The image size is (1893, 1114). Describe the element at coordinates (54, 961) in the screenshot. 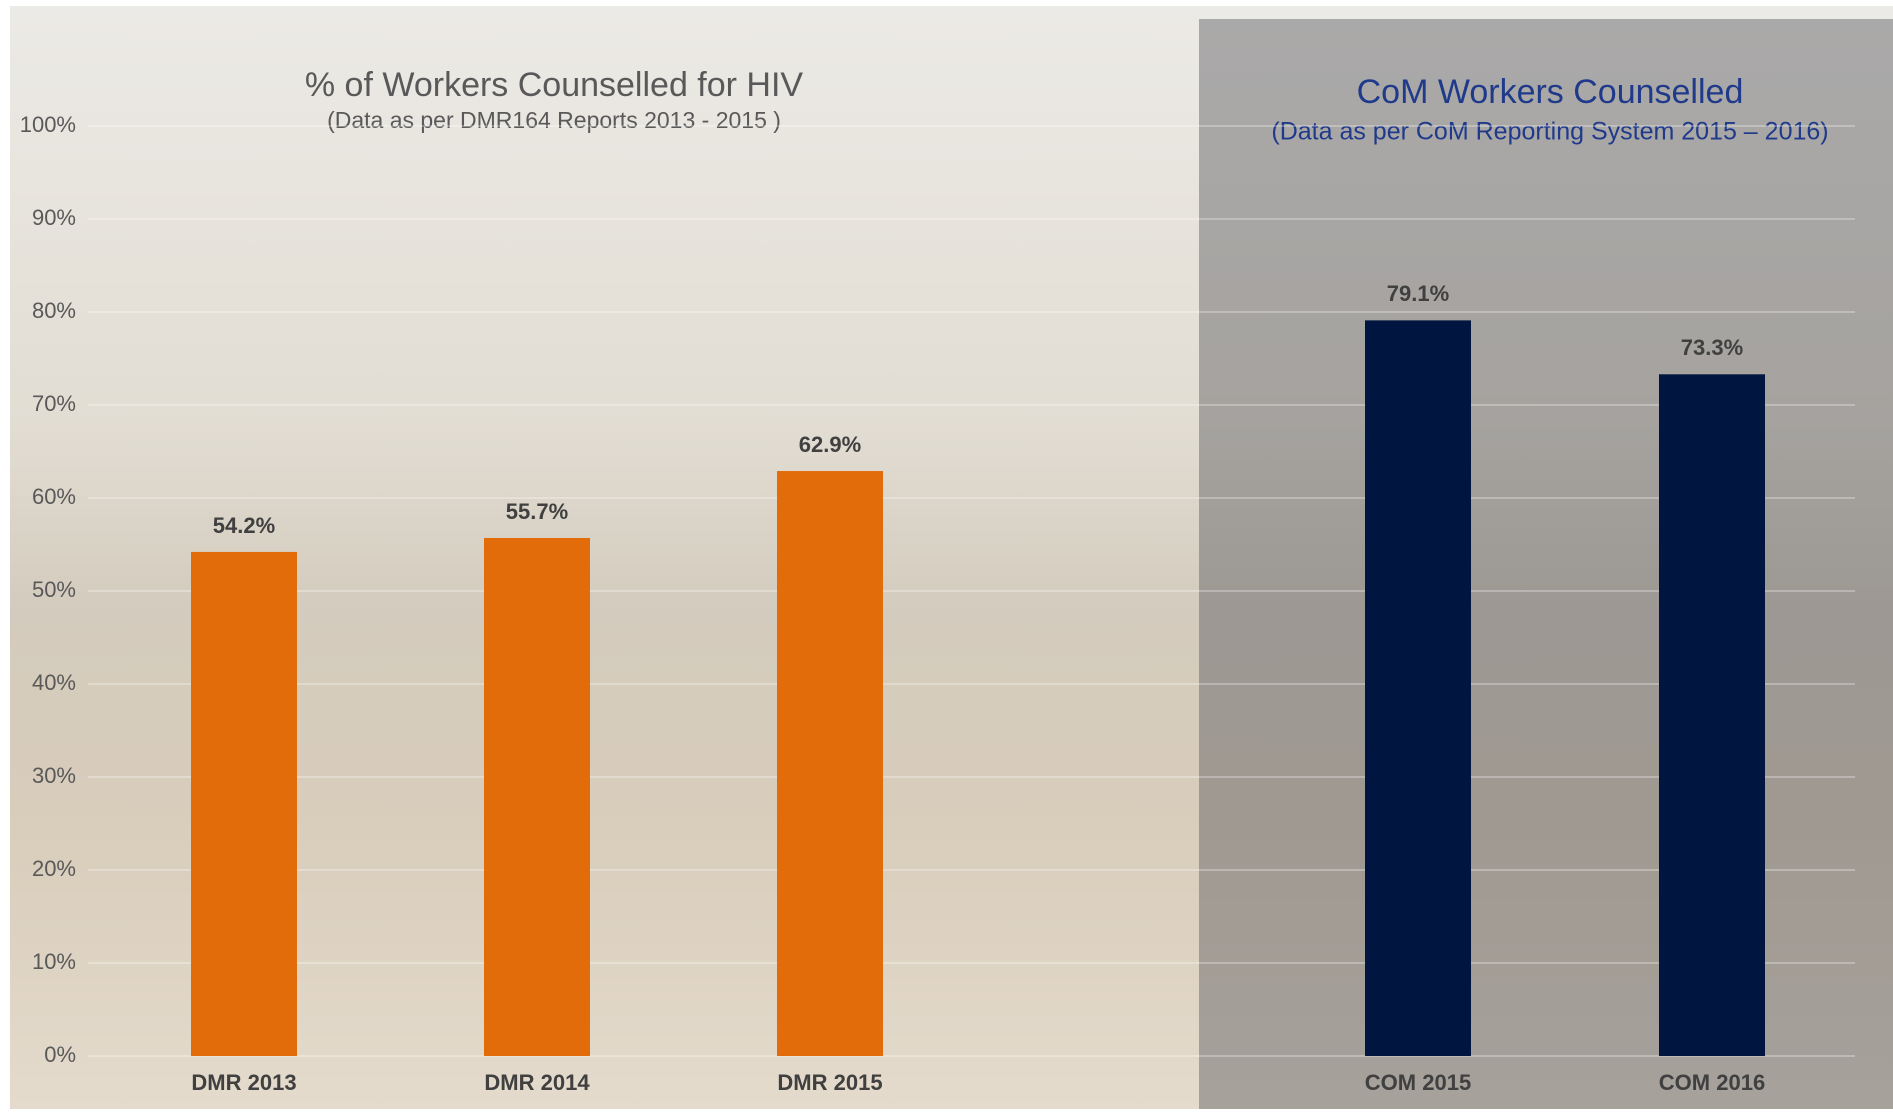

I see `y-tick-label: 10%` at that location.